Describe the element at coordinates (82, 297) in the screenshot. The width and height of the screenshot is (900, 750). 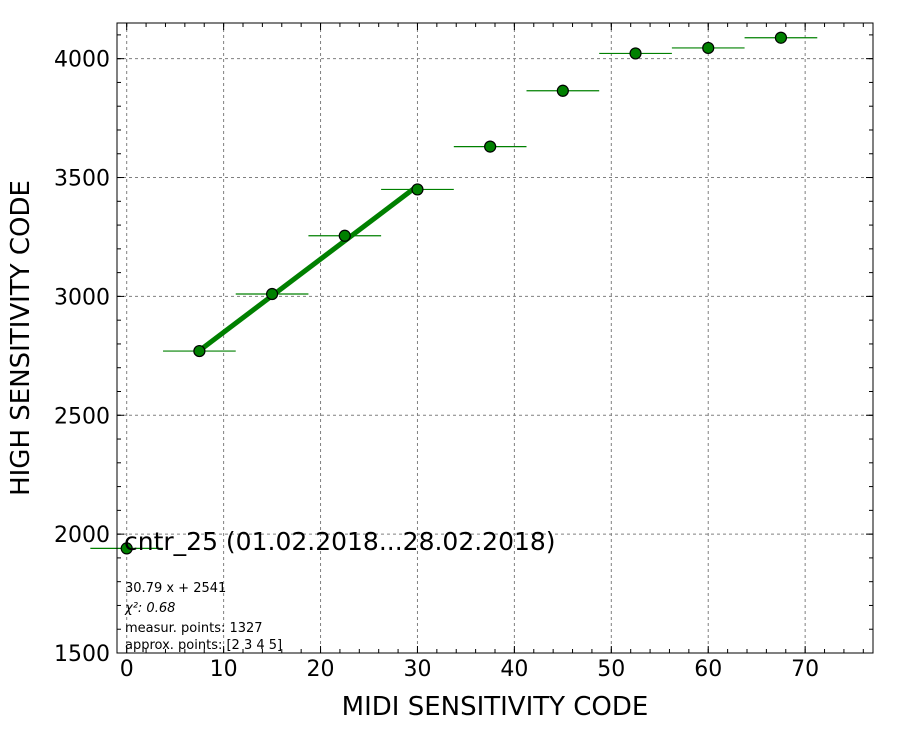
I see `y-tick-label: 3000` at that location.